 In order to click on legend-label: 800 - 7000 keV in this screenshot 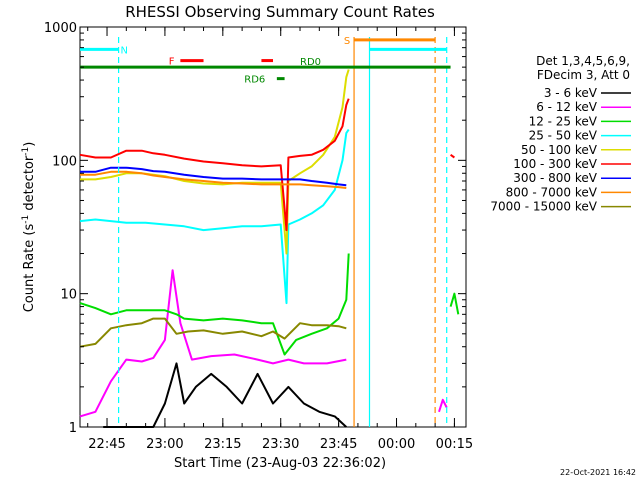, I will do `click(552, 192)`.